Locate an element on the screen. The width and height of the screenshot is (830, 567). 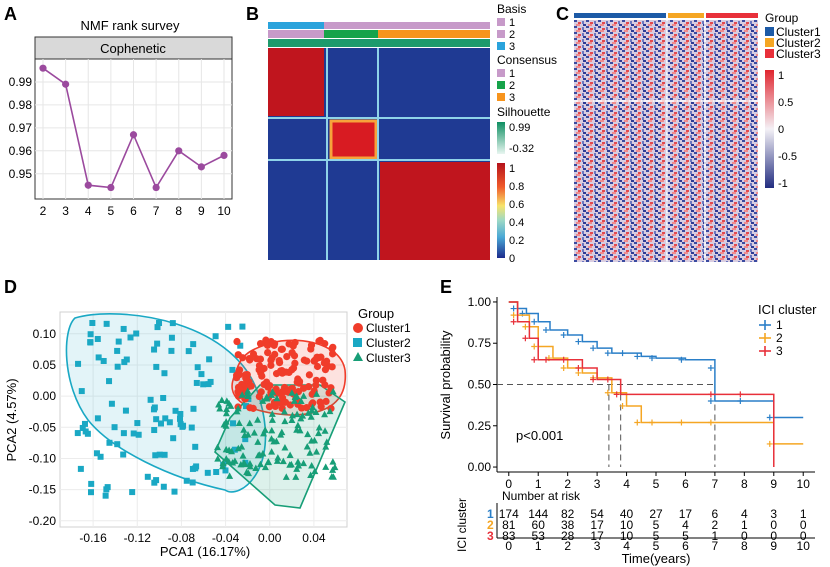
panel-a-title: NMF rank survey is located at coordinates (130, 25).